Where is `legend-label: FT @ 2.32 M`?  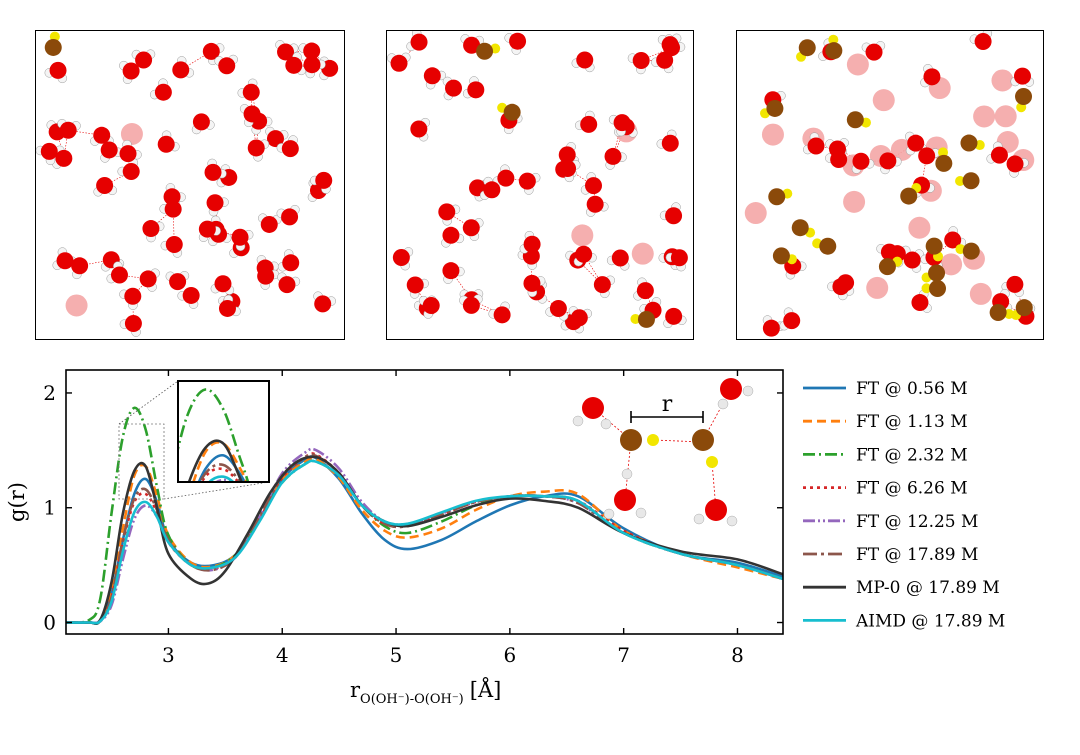
legend-label: FT @ 2.32 M is located at coordinates (912, 455).